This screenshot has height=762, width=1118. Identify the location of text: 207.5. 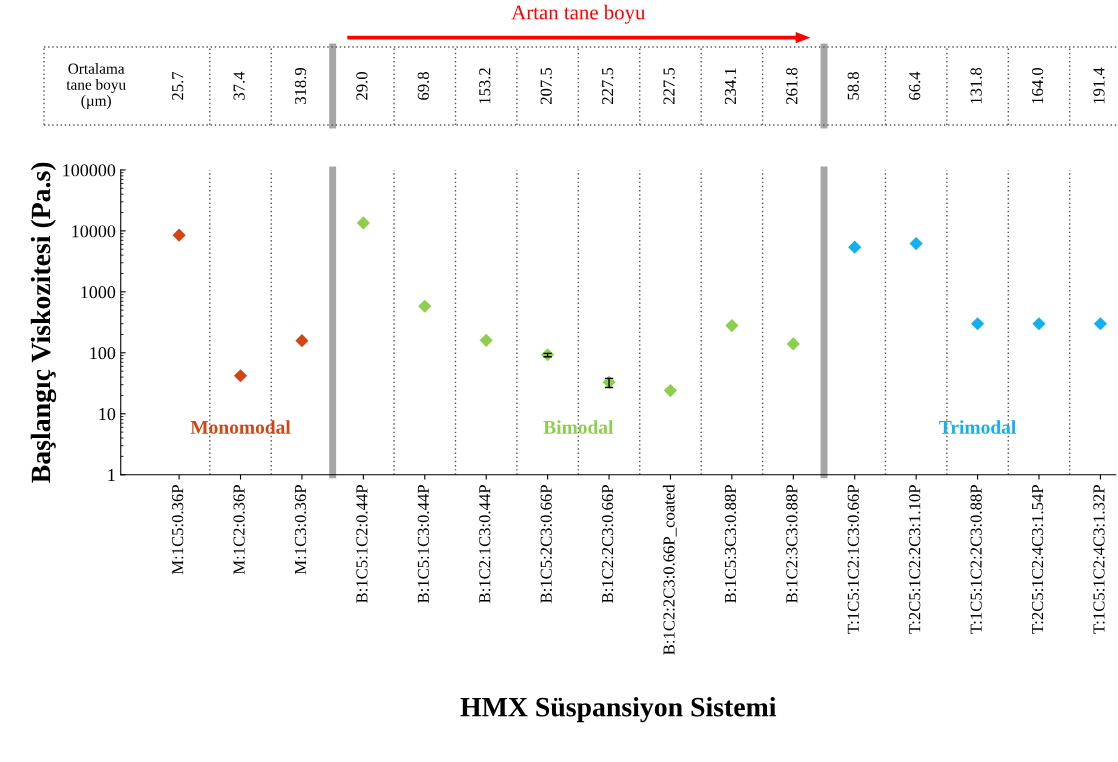
(546, 86).